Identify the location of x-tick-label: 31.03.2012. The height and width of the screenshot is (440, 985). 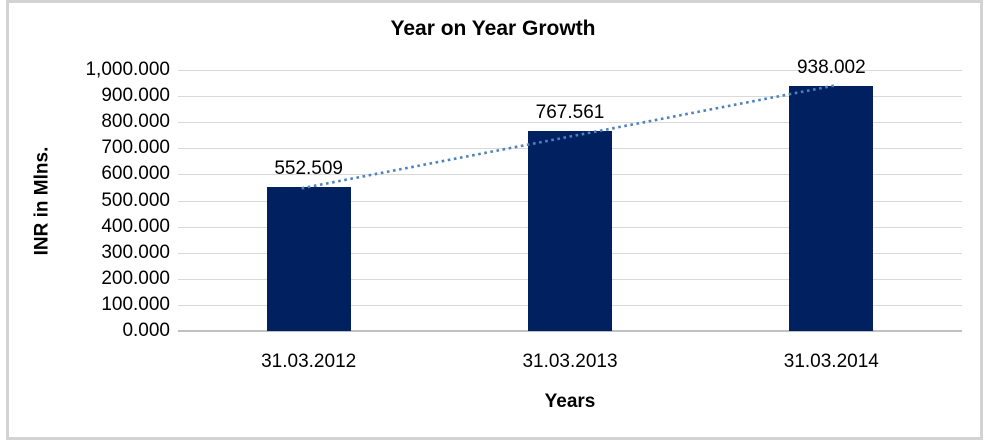
(309, 361).